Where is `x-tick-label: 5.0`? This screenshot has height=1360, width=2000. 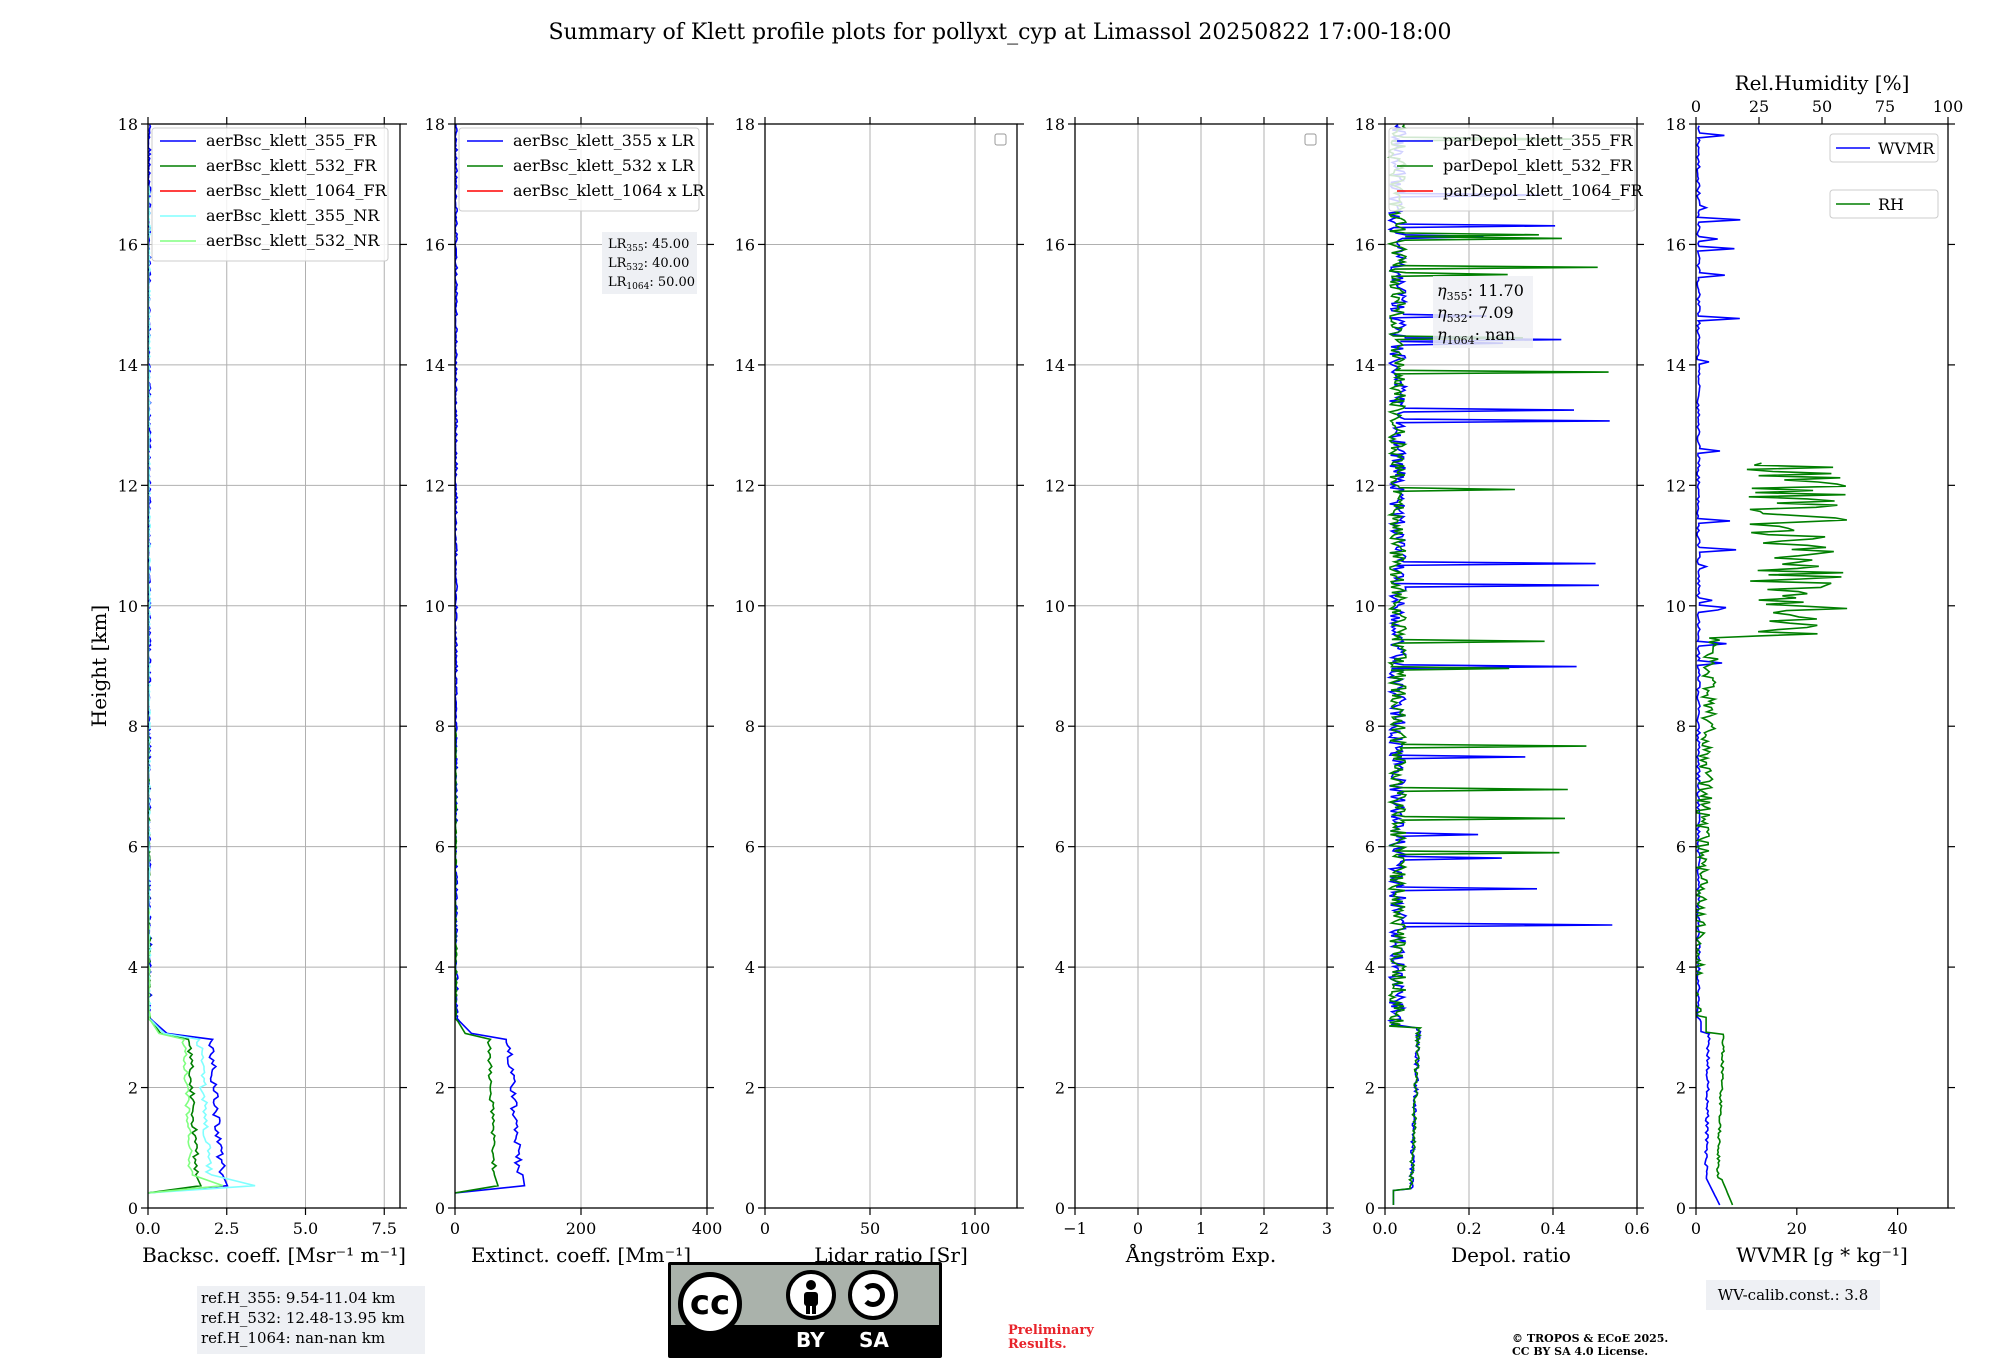
x-tick-label: 5.0 is located at coordinates (305, 1228).